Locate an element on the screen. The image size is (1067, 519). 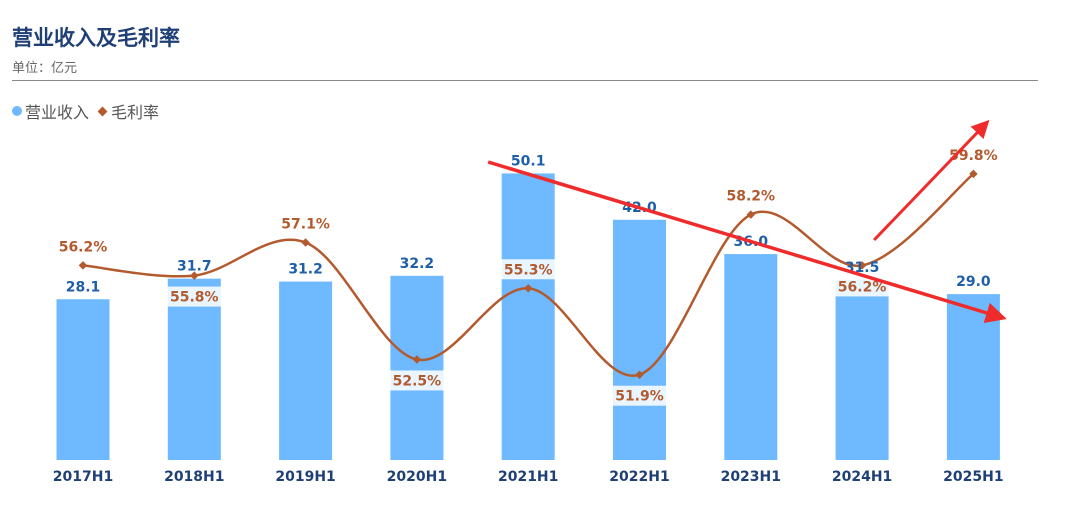
divider is located at coordinates (525, 80).